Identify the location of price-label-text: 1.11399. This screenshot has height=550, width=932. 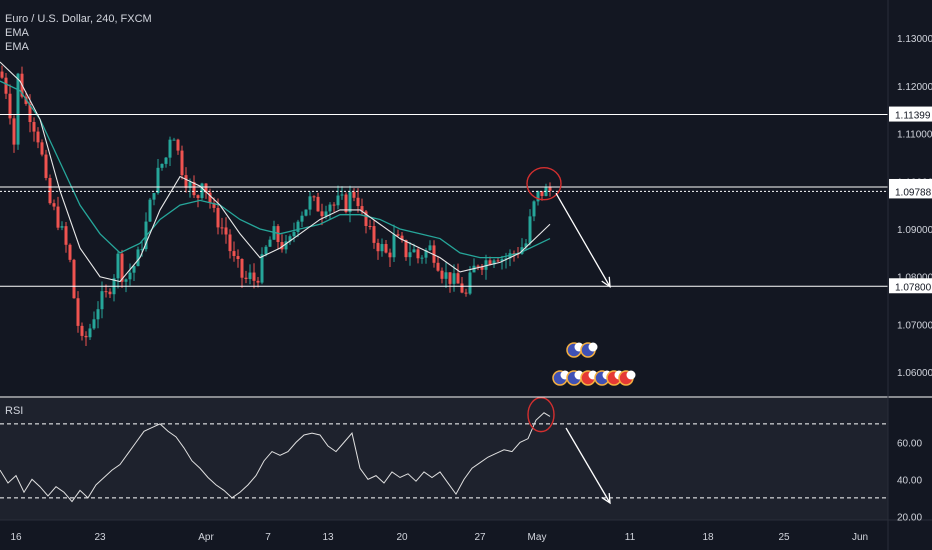
(913, 116).